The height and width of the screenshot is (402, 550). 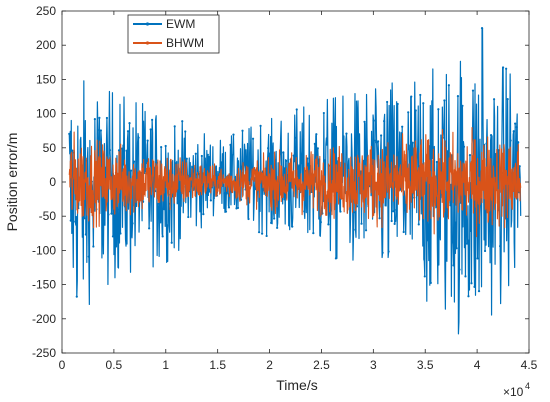 I want to click on y-tick-label: -150, so click(x=44, y=285).